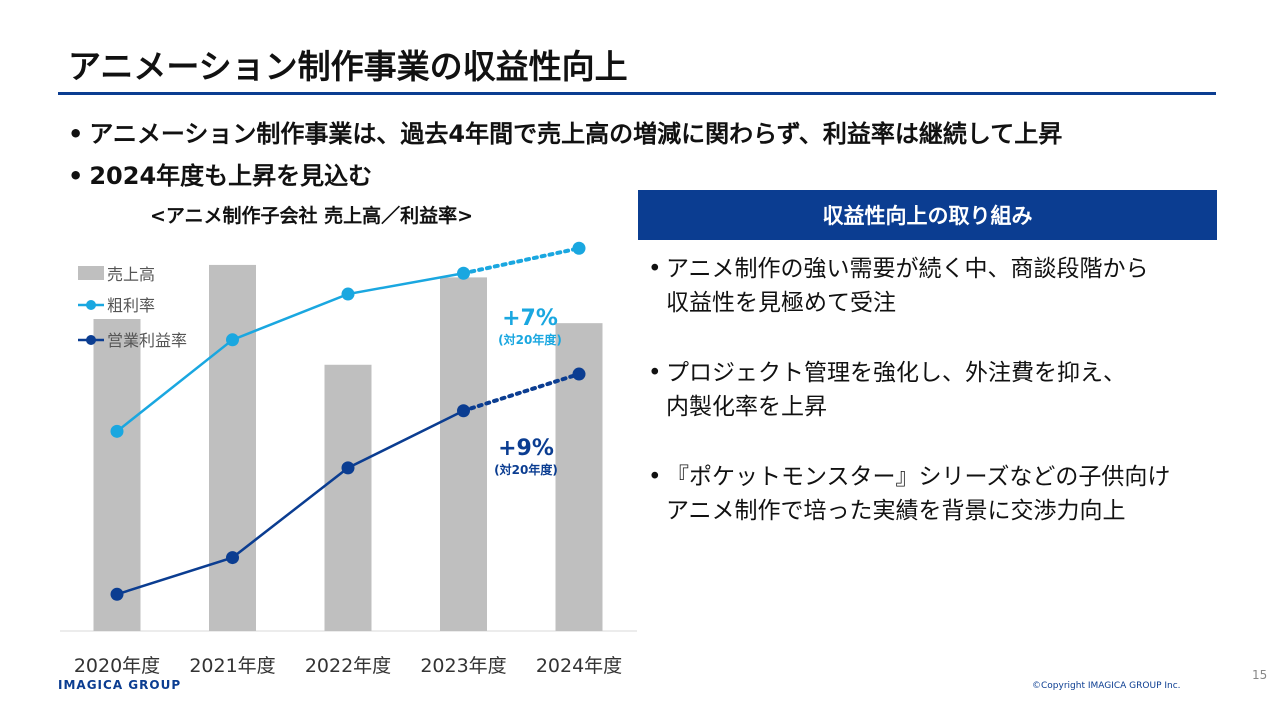 The height and width of the screenshot is (717, 1276). Describe the element at coordinates (290, 352) in the screenshot. I see `series-line-gross-margin` at that location.